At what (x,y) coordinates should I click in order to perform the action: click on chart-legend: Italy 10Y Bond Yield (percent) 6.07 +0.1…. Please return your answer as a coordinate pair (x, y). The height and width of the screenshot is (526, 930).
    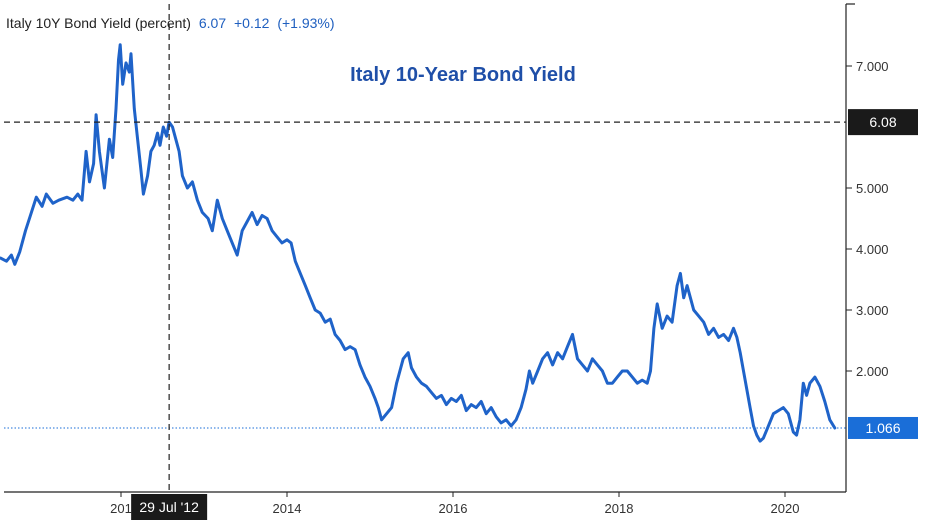
    Looking at the image, I should click on (170, 23).